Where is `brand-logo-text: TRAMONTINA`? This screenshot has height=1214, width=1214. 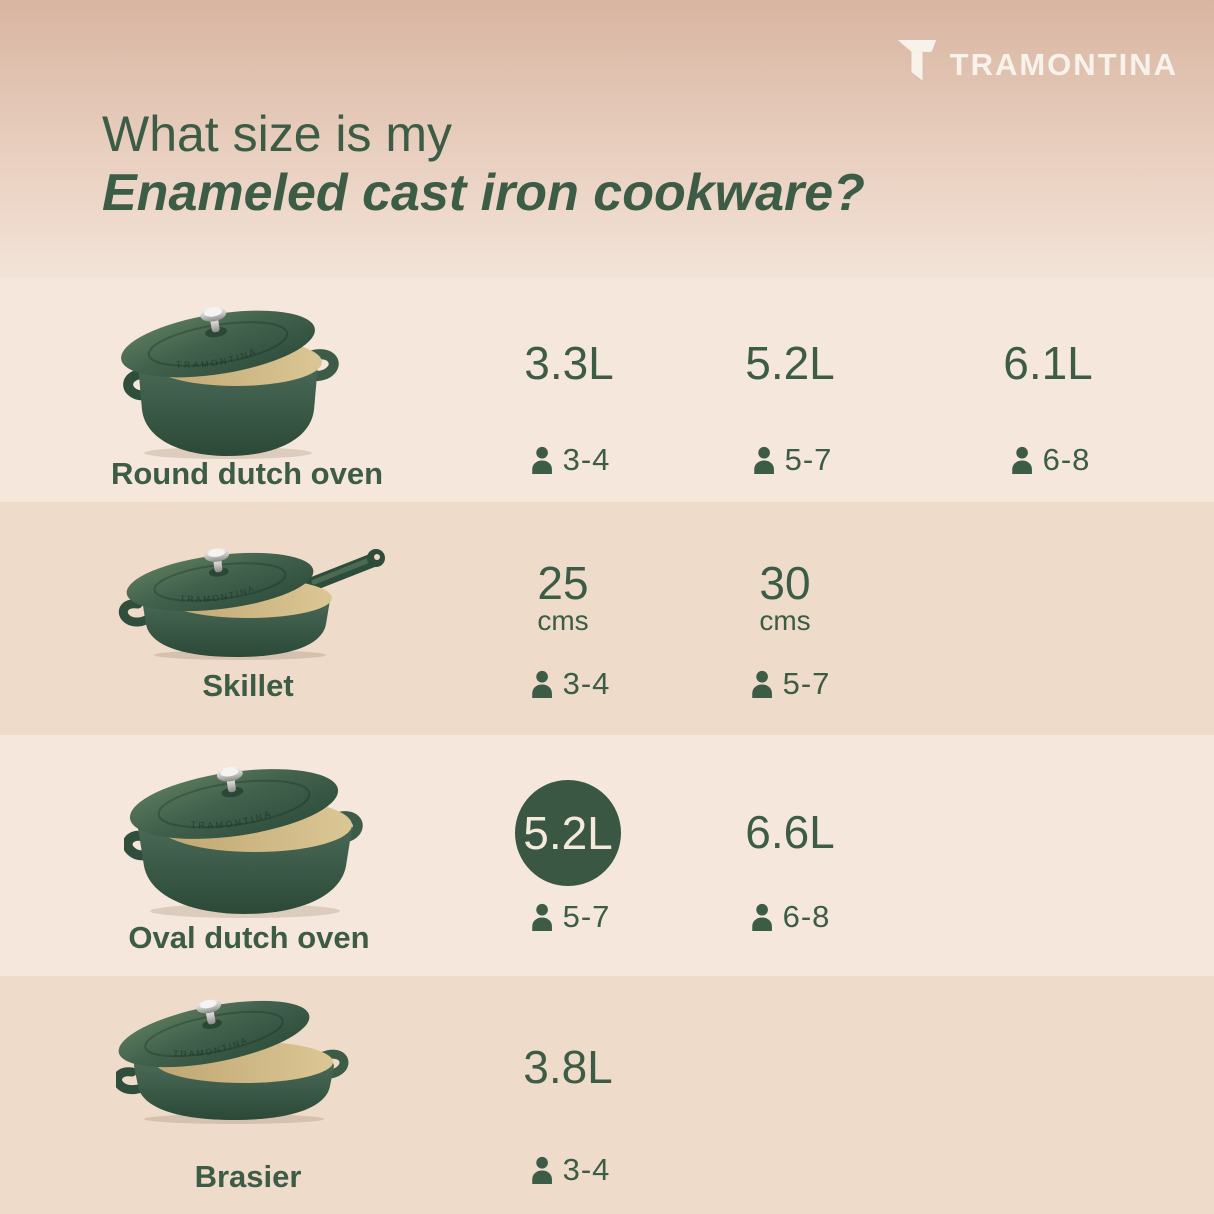
brand-logo-text: TRAMONTINA is located at coordinates (1063, 64).